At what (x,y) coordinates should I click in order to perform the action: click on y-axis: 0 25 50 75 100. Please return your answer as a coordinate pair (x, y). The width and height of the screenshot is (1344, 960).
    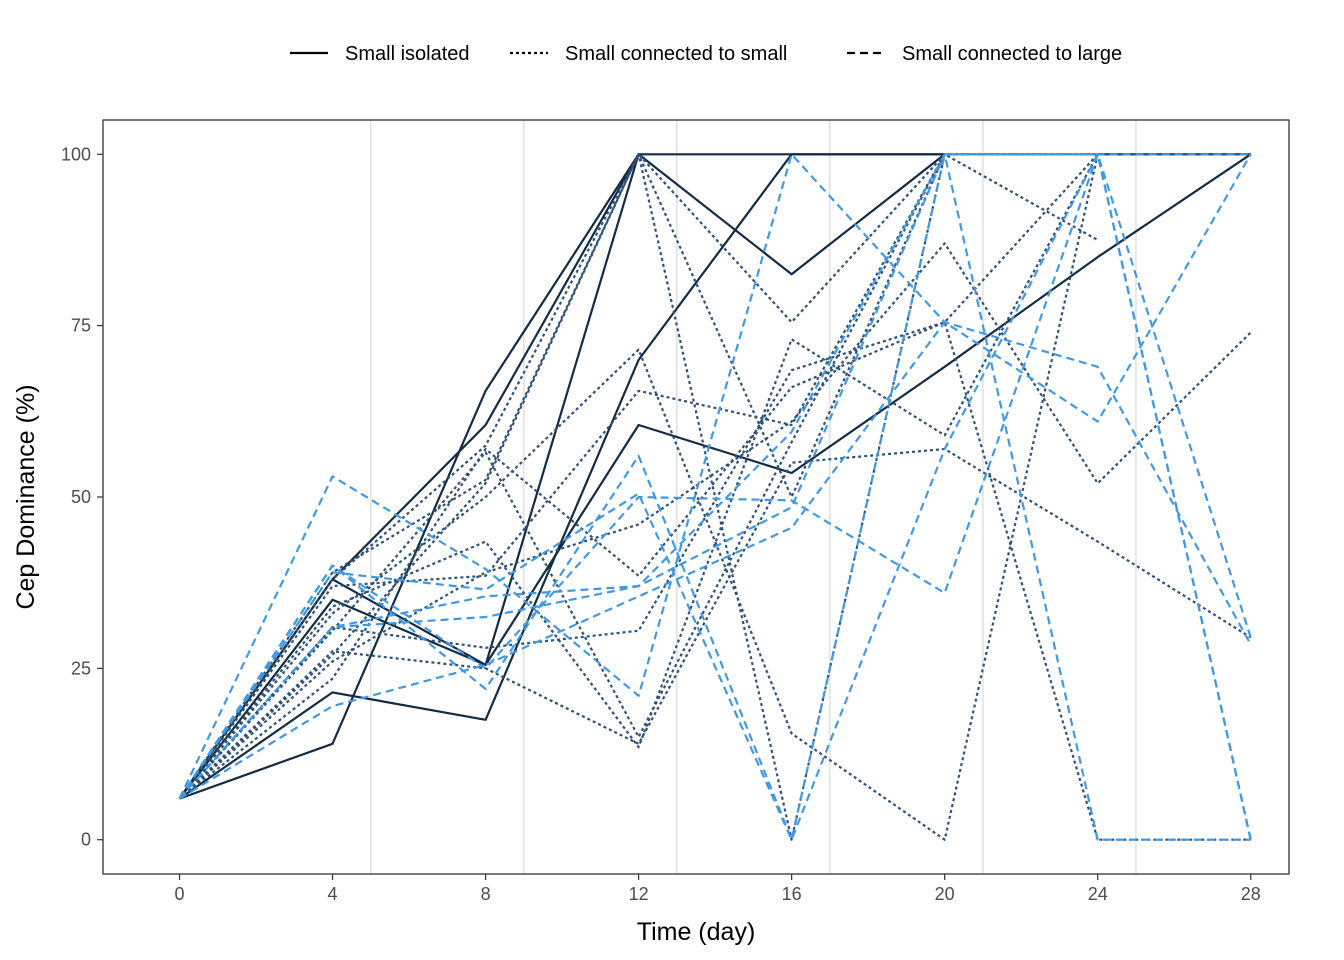
    Looking at the image, I should click on (82, 497).